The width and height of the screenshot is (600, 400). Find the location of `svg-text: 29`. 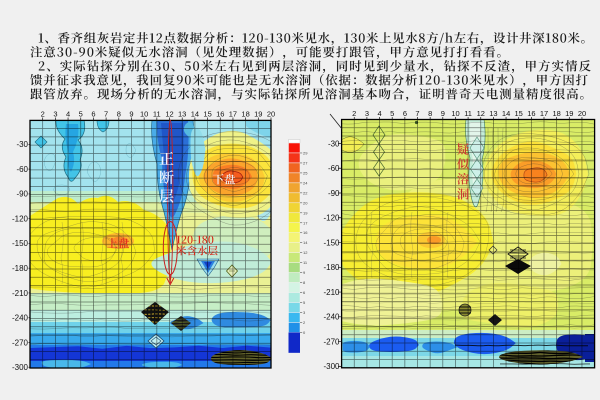

svg-text: 29 is located at coordinates (305, 153).